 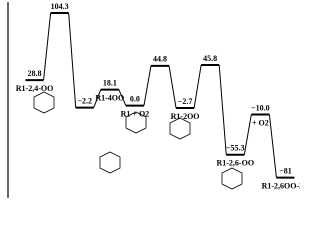 What do you see at coordinates (60, 6) in the screenshot?
I see `value-label: 104.3` at bounding box center [60, 6].